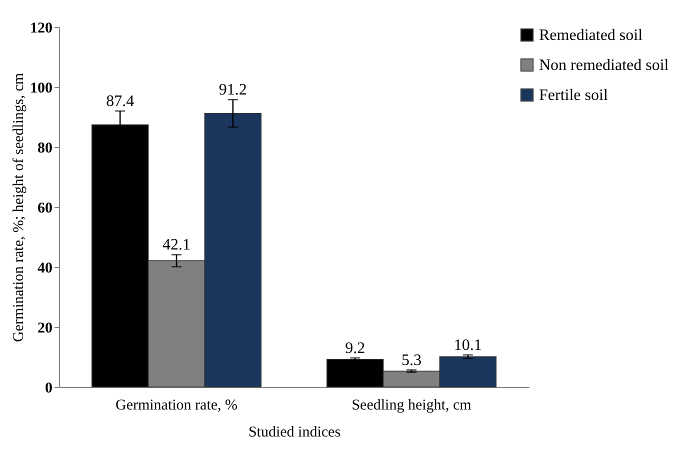  Describe the element at coordinates (412, 360) in the screenshot. I see `data-label: 5.3` at that location.